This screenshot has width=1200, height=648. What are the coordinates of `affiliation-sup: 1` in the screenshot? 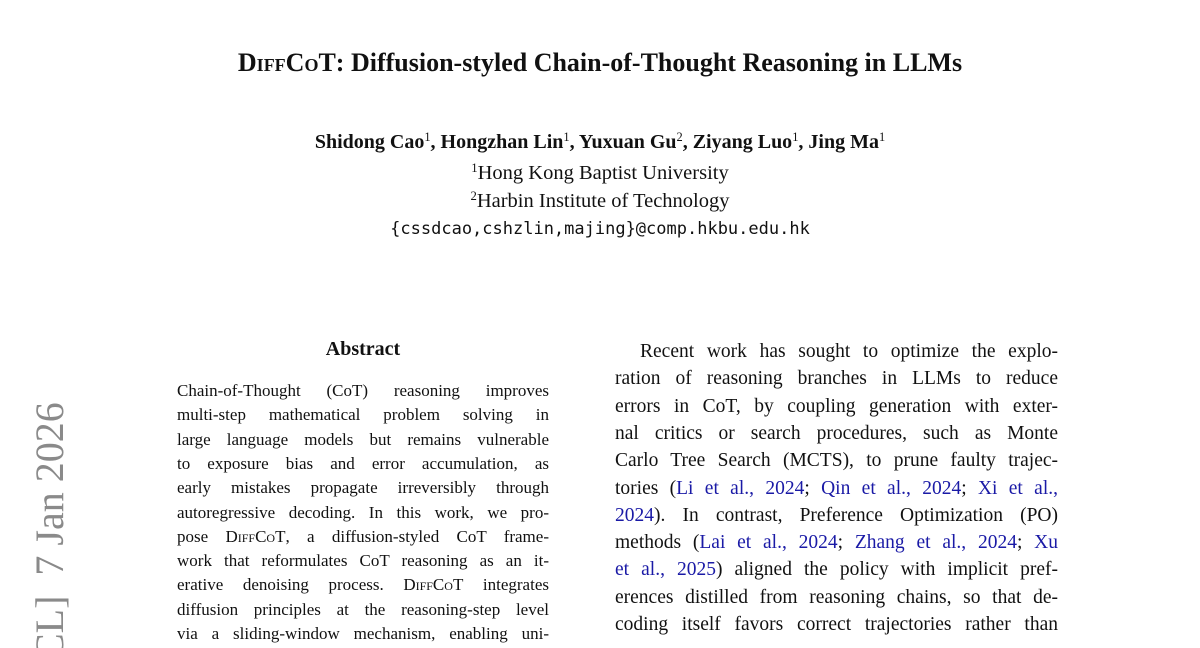 It's located at (474, 168).